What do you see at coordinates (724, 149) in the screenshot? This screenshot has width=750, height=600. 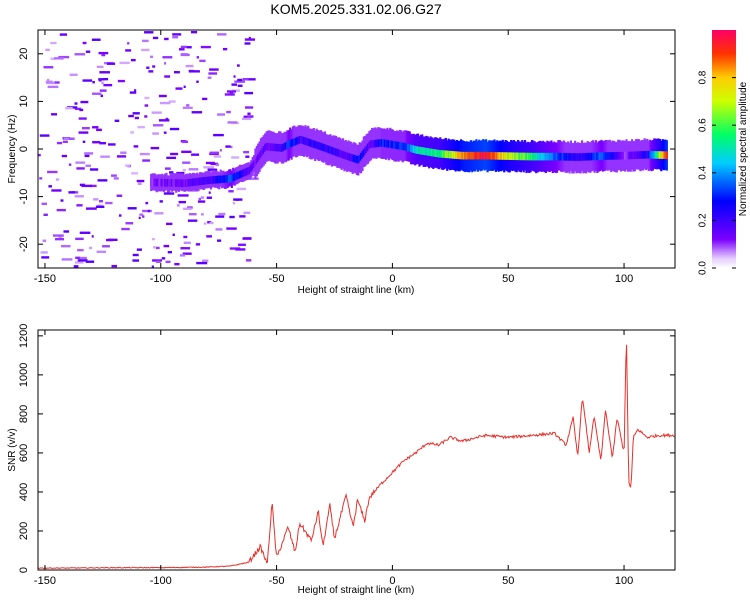 I see `colorbar-gradient` at bounding box center [724, 149].